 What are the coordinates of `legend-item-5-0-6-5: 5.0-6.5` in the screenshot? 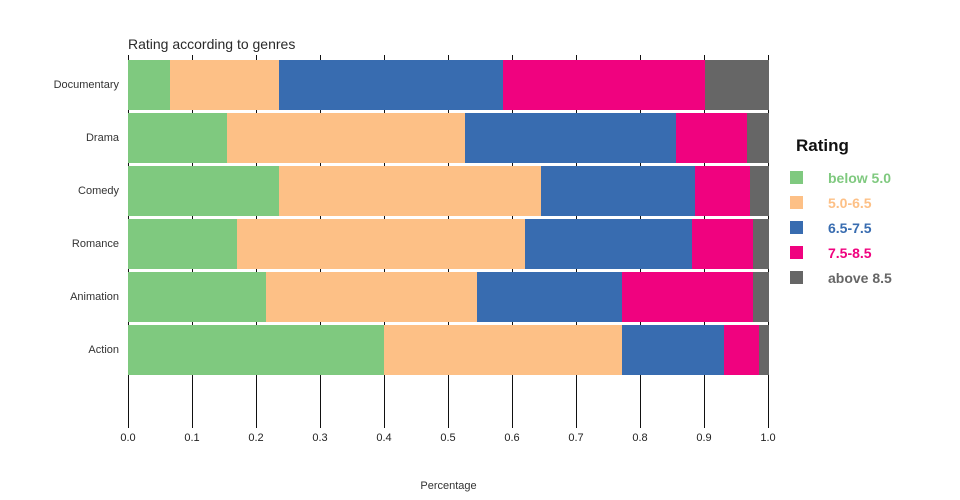 It's located at (841, 202).